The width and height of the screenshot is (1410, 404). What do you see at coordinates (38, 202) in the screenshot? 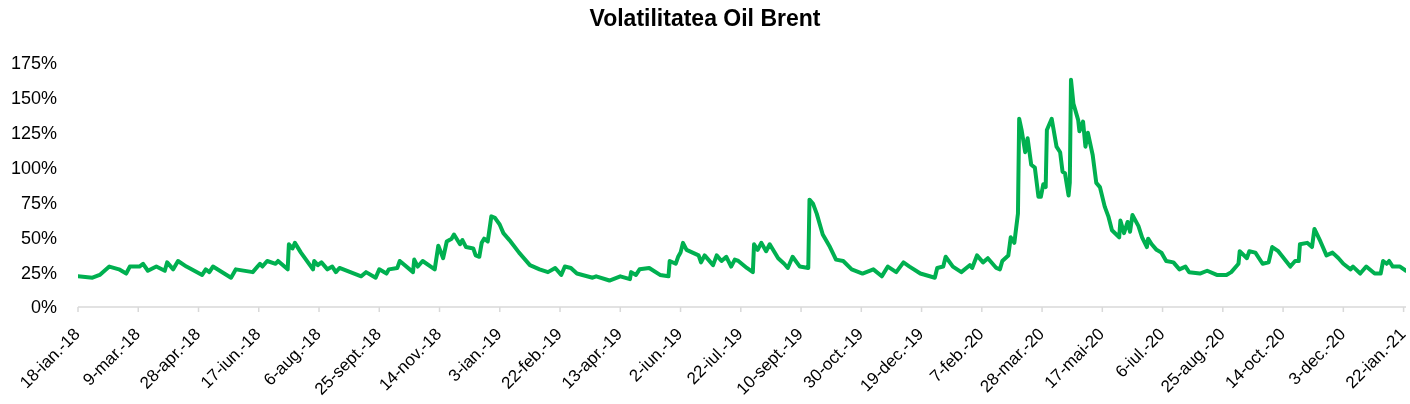
I see `y-tick-label: 75%` at bounding box center [38, 202].